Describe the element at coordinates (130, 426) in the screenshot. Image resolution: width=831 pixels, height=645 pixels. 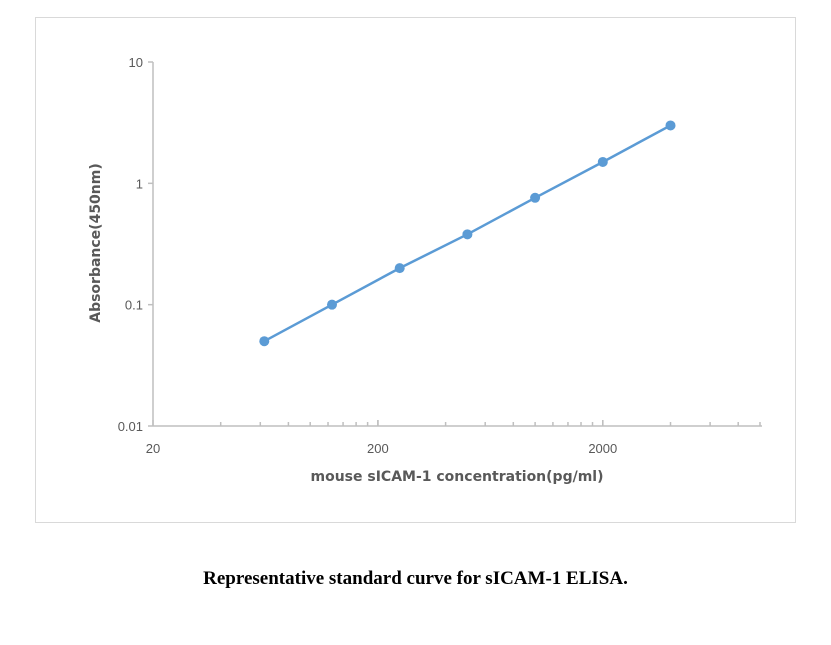
I see `y-tick-label: 0.01` at that location.